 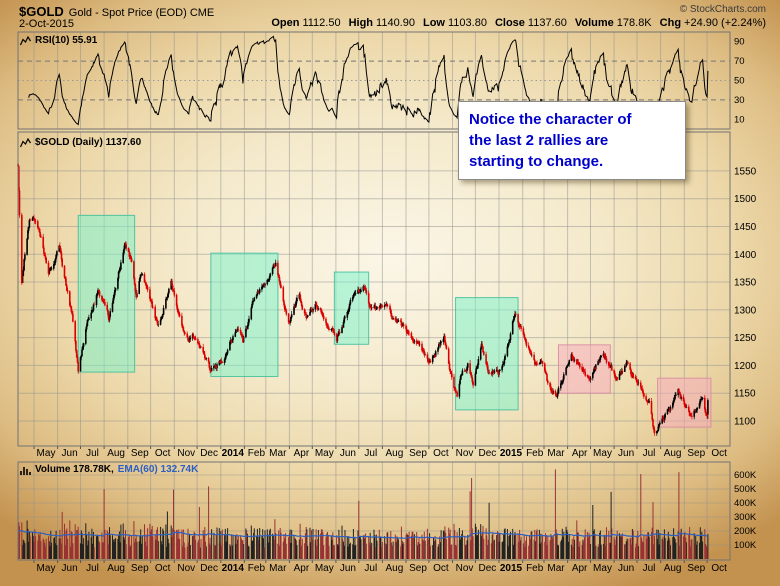 What do you see at coordinates (745, 171) in the screenshot?
I see `price-axis-label: 1550` at bounding box center [745, 171].